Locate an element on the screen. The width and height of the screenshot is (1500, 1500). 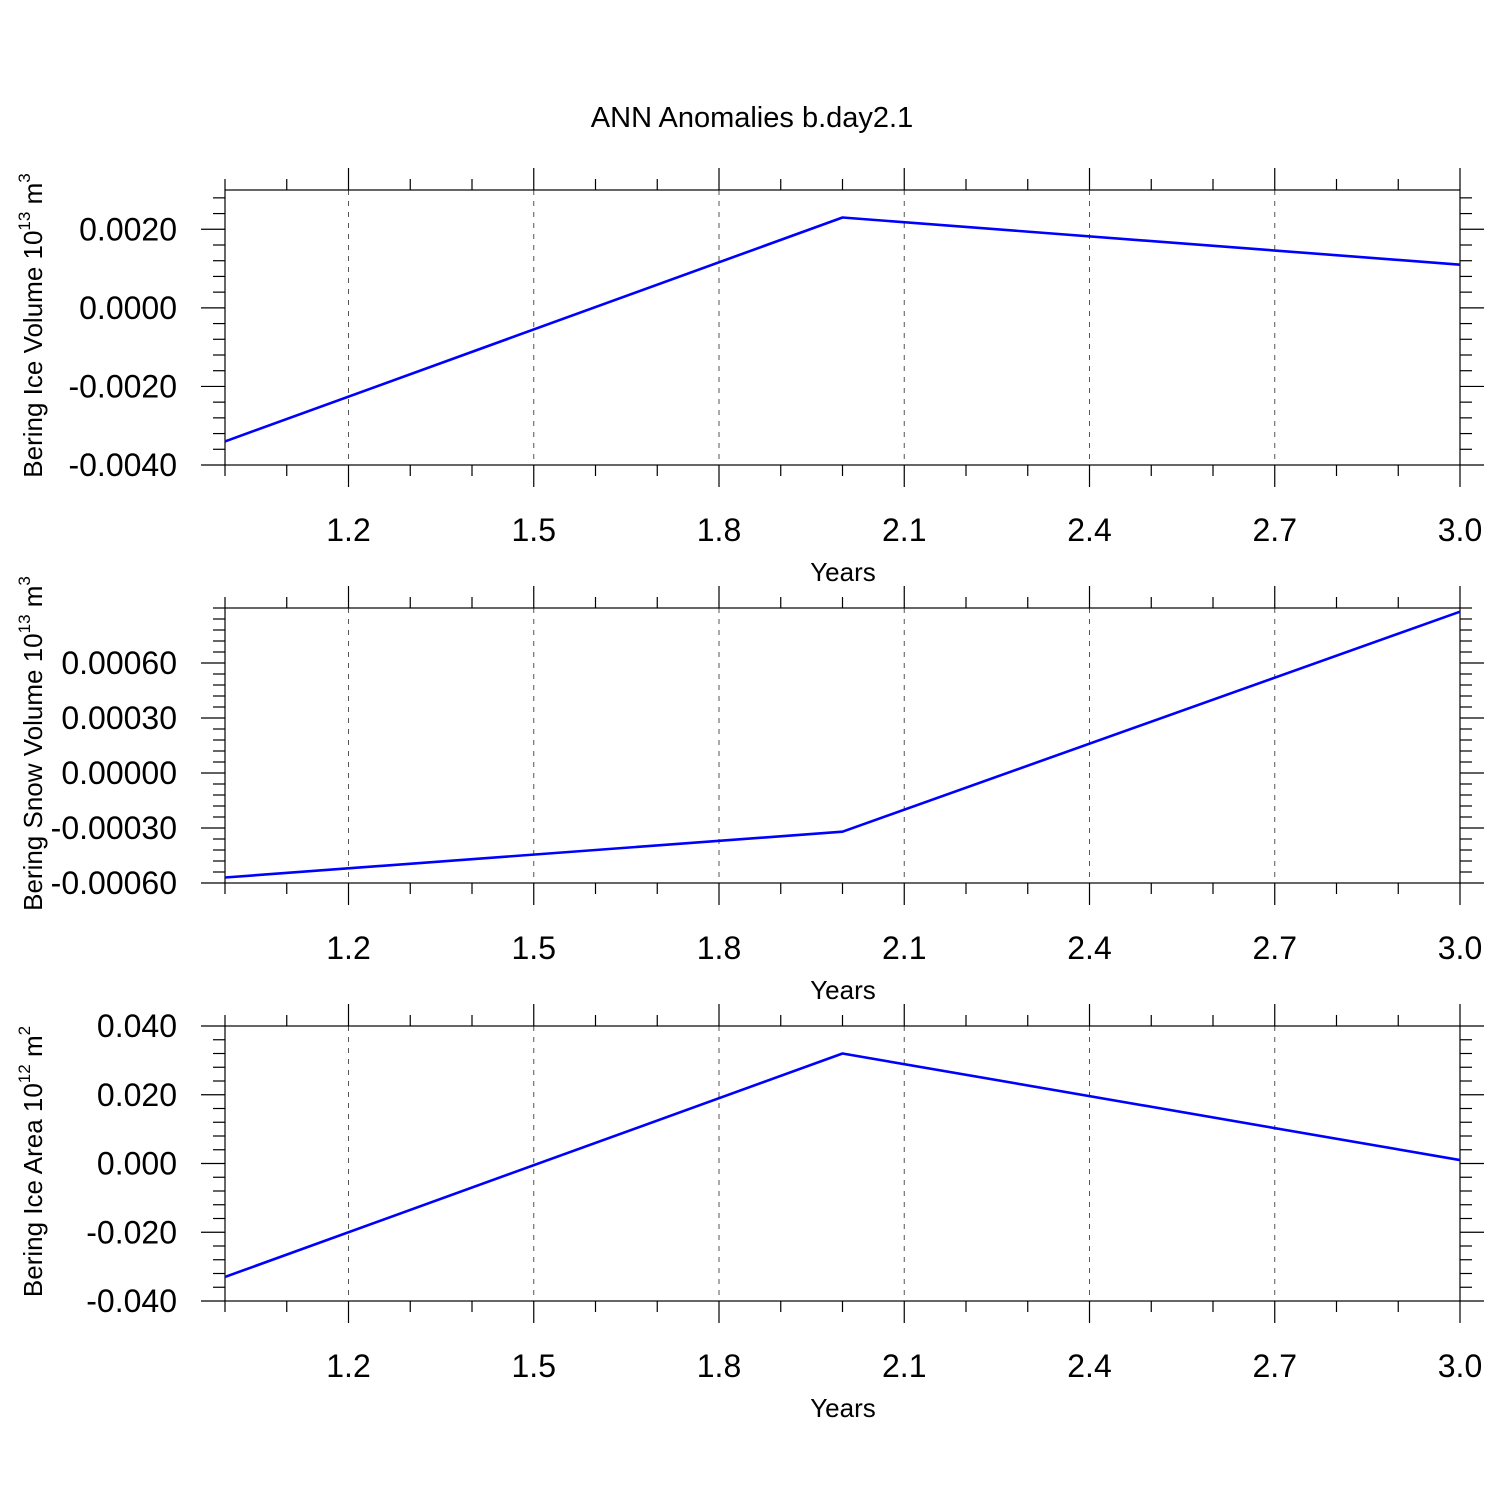
y-tick-label: 0.00030 is located at coordinates (119, 718).